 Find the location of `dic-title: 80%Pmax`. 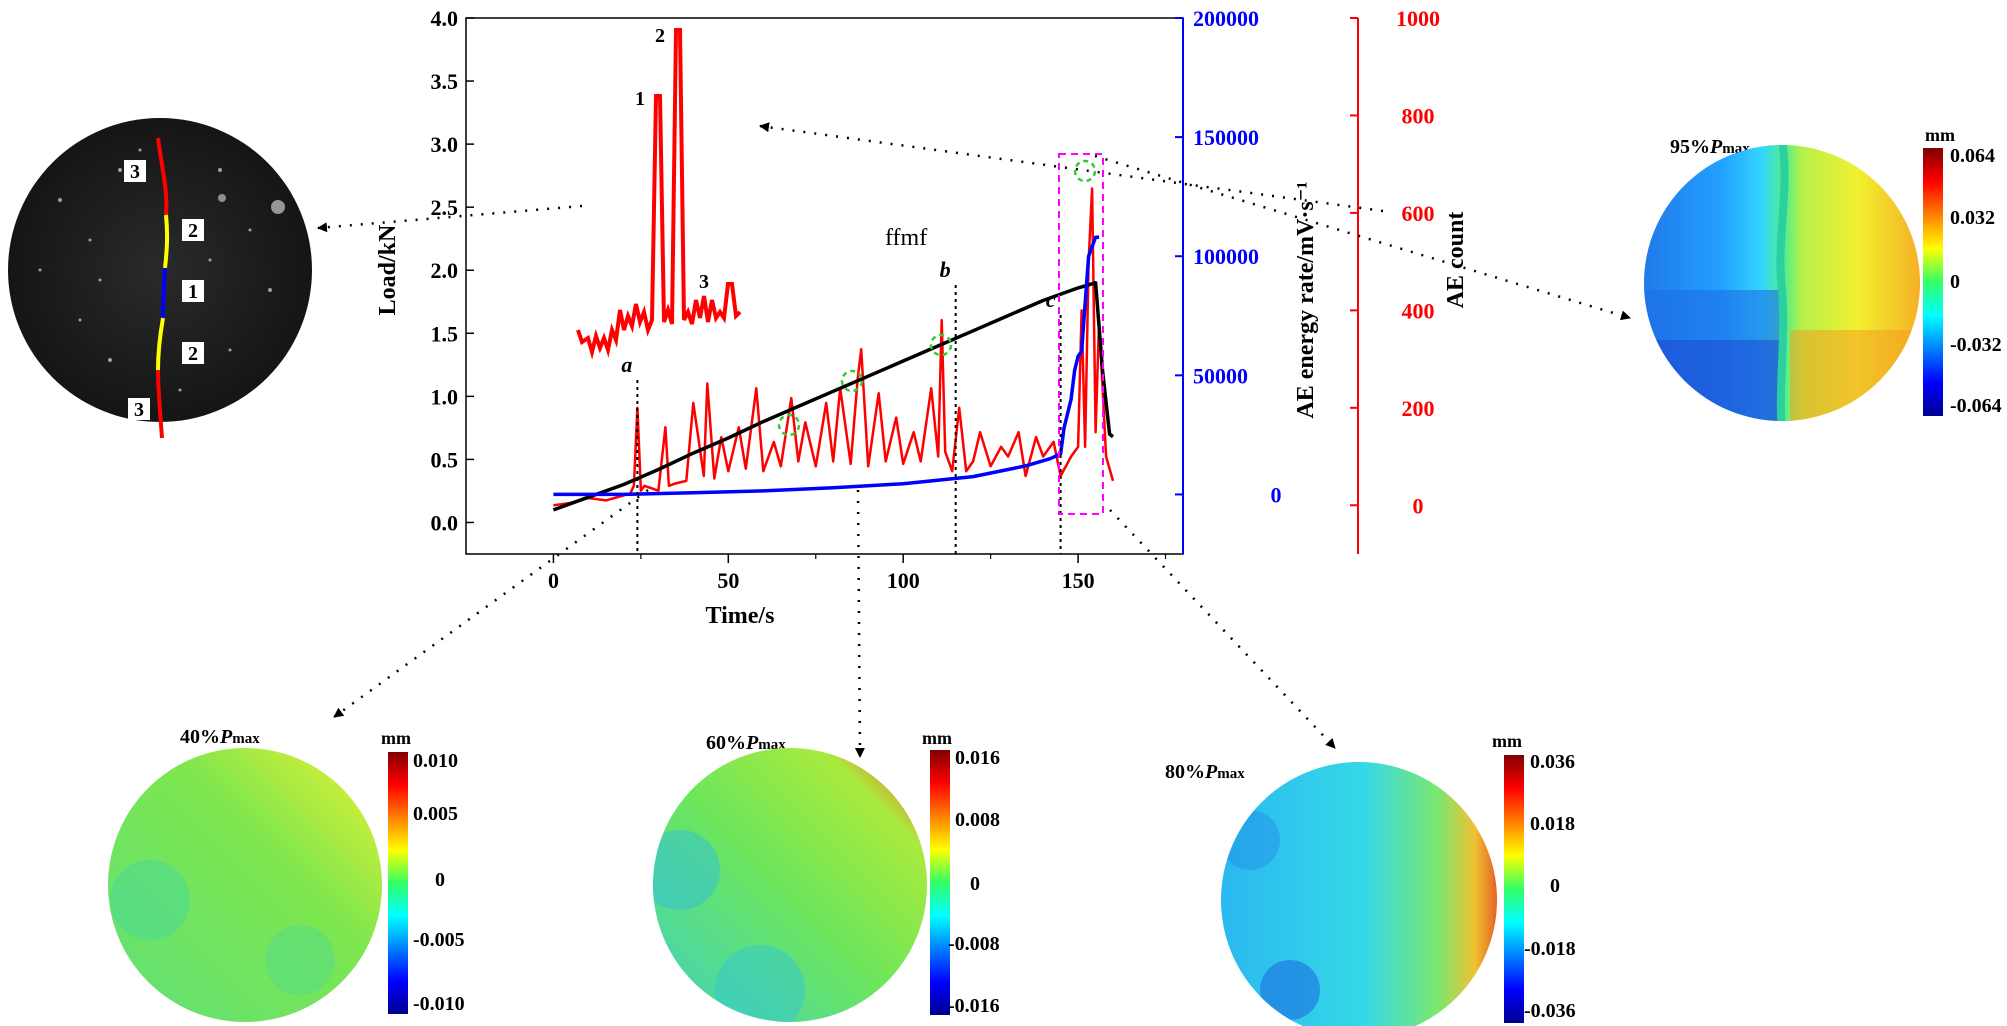

dic-title: 80%Pmax is located at coordinates (1205, 772).